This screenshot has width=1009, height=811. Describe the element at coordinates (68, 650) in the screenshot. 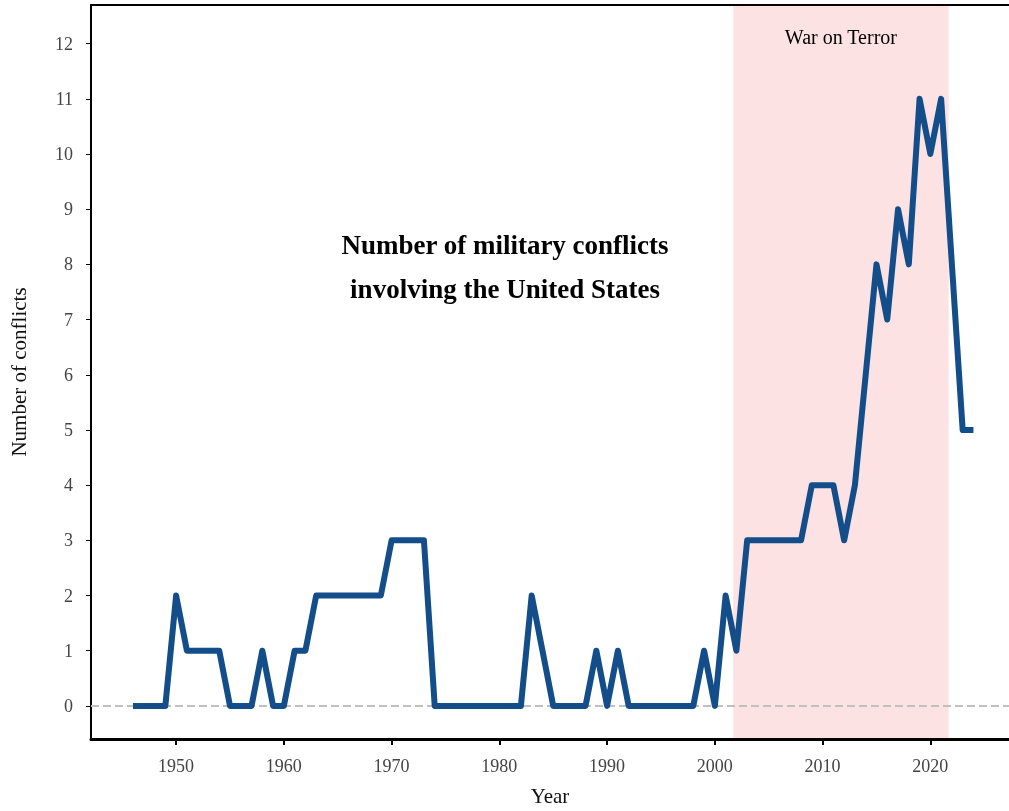

I see `y-tick-label: 1` at that location.